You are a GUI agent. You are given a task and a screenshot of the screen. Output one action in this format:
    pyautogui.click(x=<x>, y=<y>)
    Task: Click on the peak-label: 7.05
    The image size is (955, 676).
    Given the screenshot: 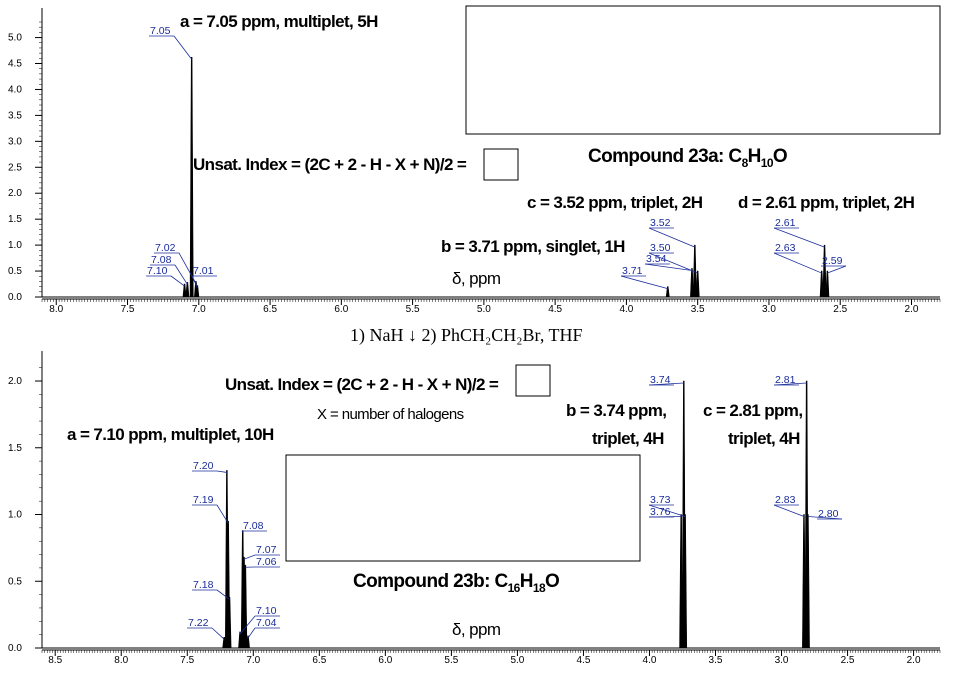 What is the action you would take?
    pyautogui.click(x=160, y=31)
    